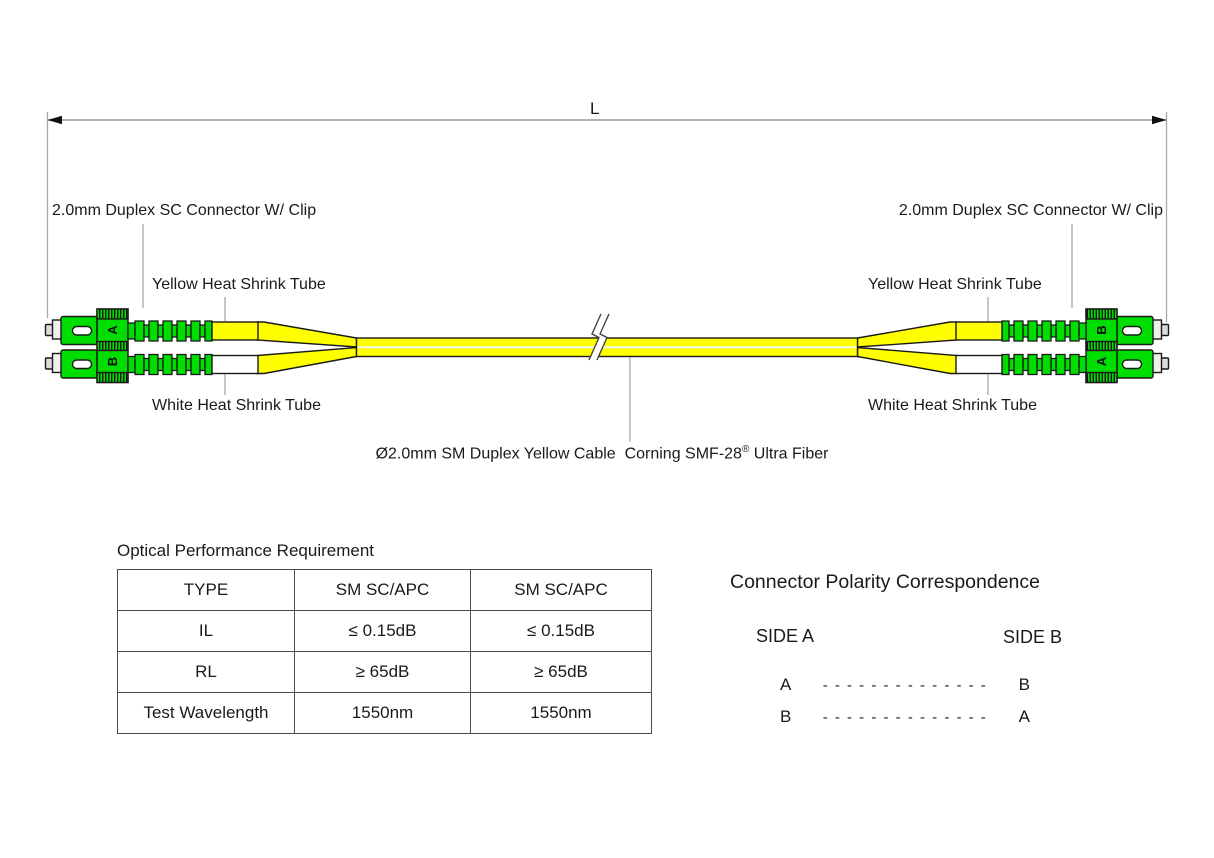 This screenshot has height=858, width=1214. Describe the element at coordinates (1159, 120) in the screenshot. I see `arrowhead-right` at that location.